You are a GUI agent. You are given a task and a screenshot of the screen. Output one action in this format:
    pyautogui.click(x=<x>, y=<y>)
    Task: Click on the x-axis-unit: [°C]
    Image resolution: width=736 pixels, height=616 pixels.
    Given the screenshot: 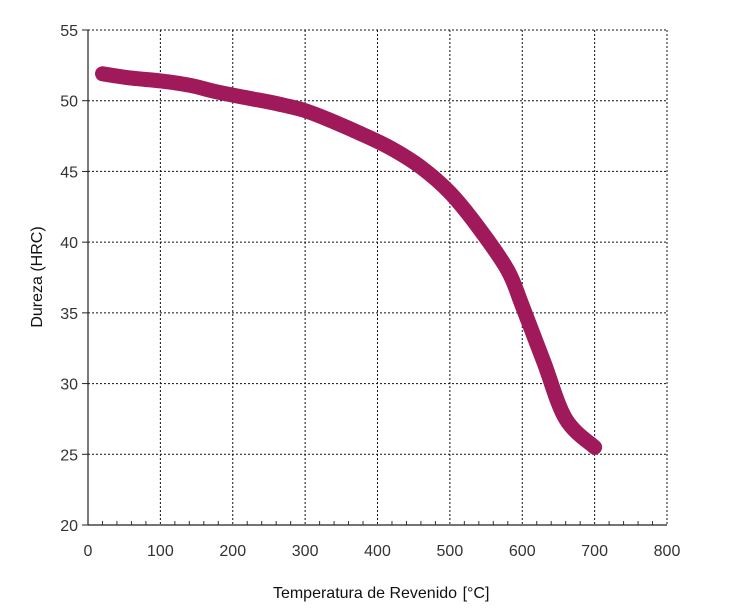 What is the action you would take?
    pyautogui.click(x=476, y=593)
    